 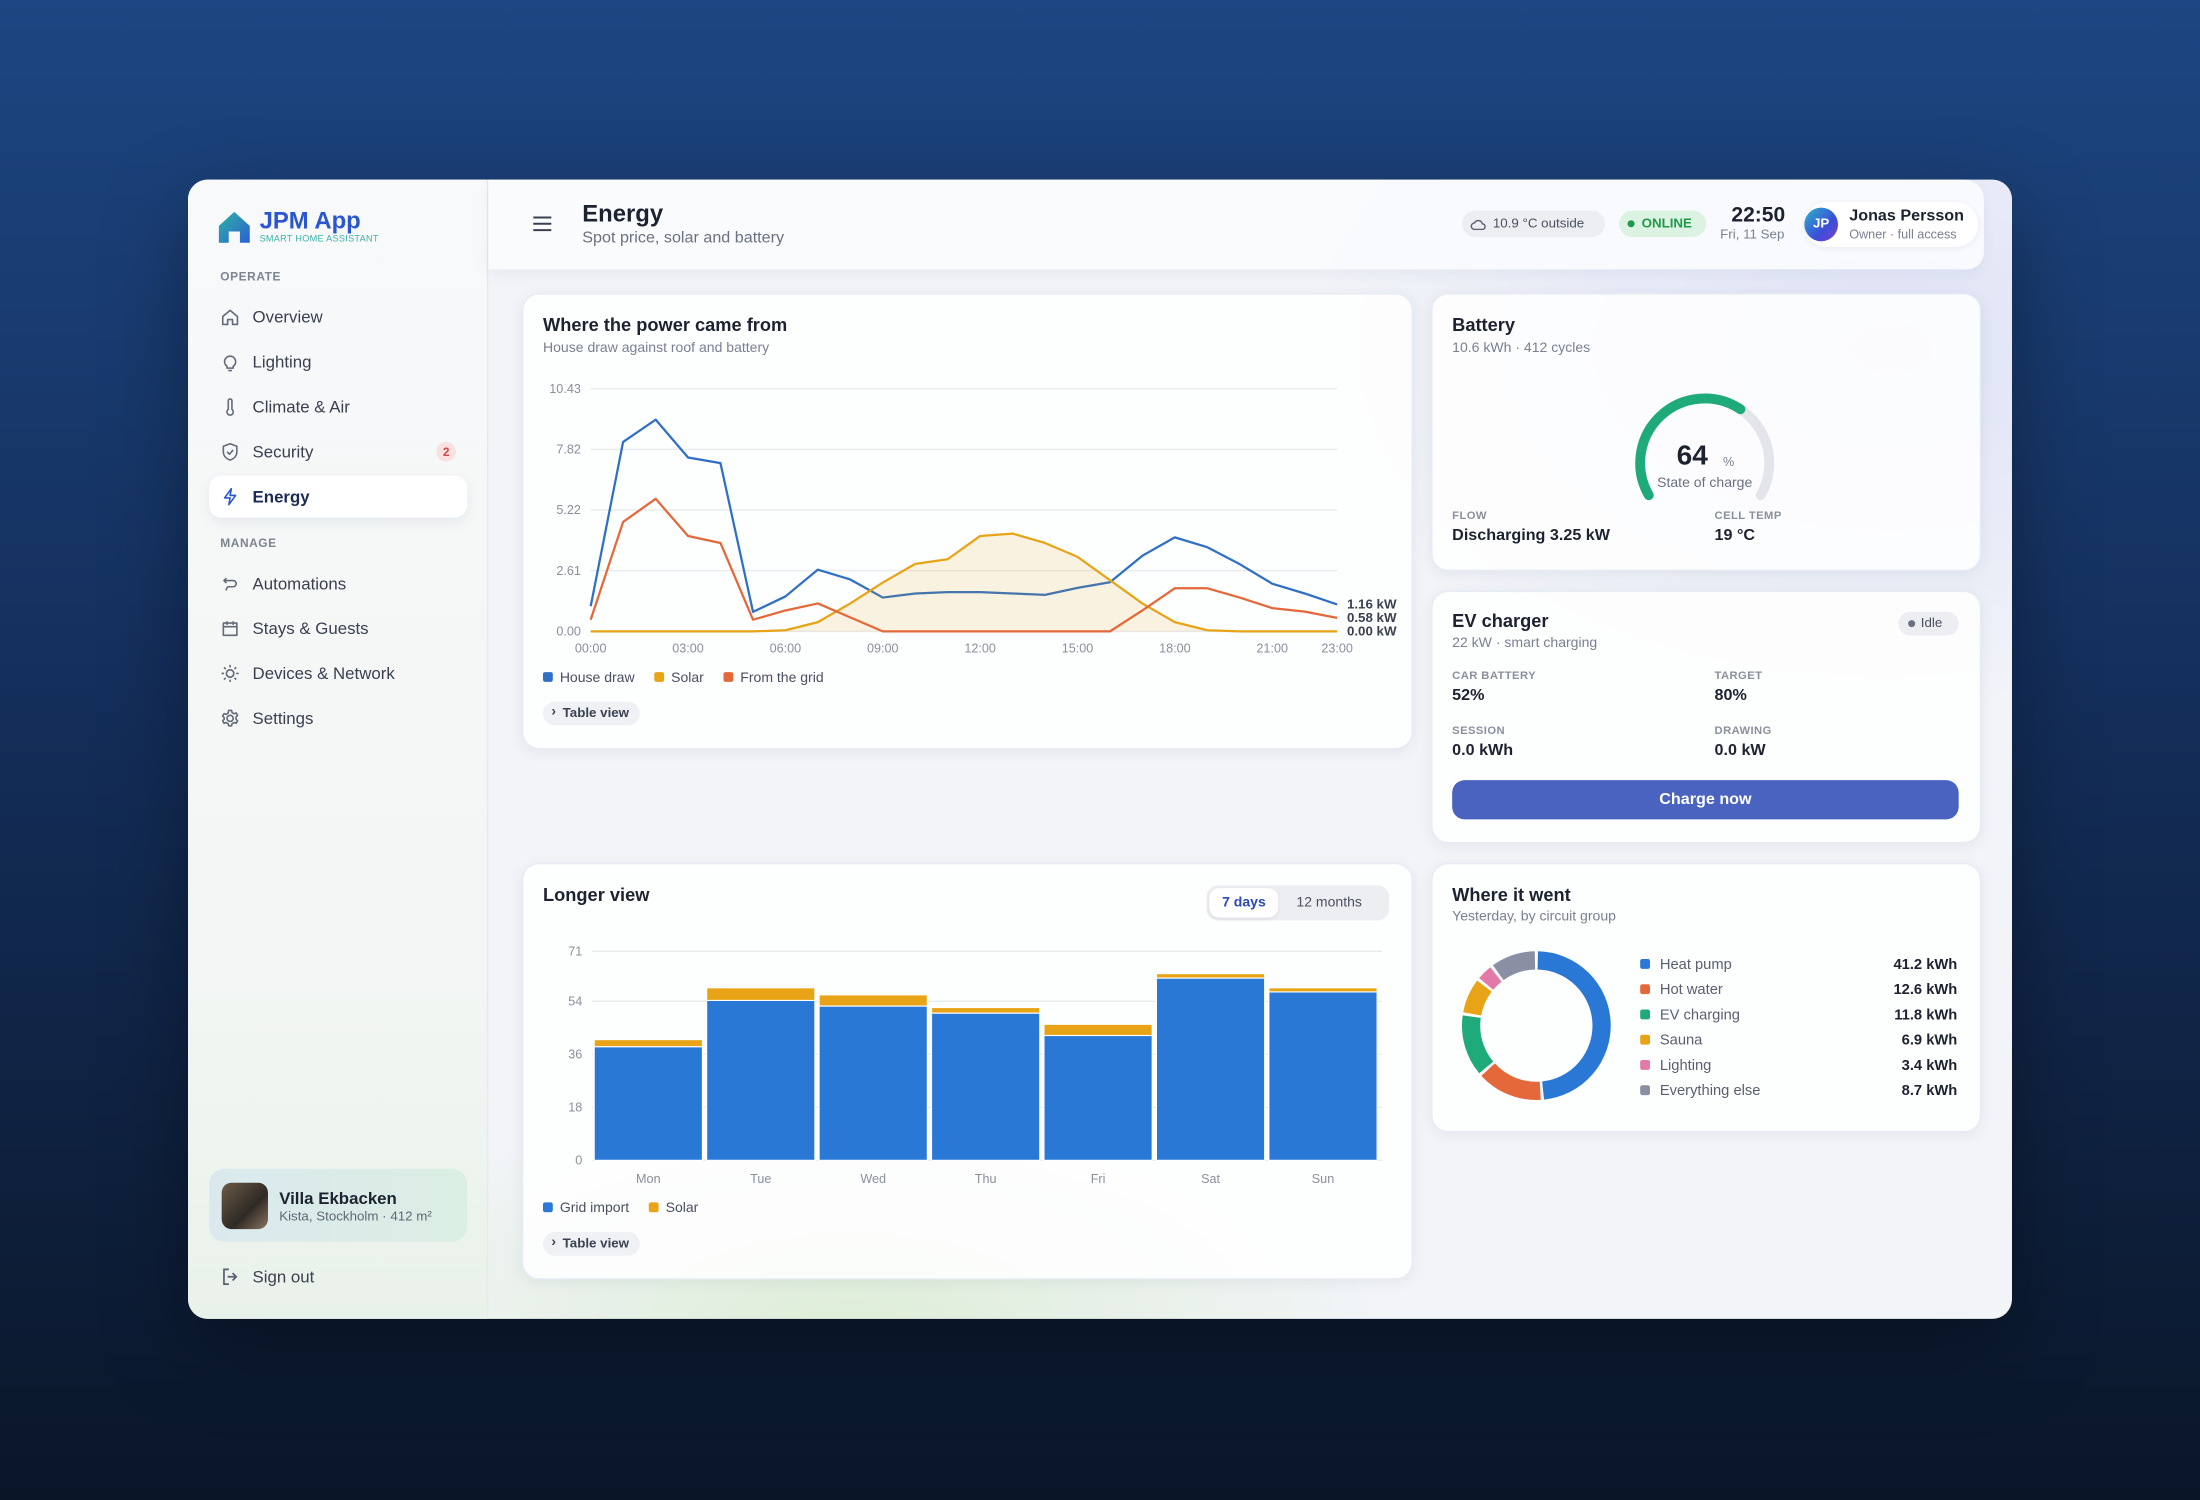 I want to click on clock-date: Fri, 11 Sep, so click(x=1752, y=235).